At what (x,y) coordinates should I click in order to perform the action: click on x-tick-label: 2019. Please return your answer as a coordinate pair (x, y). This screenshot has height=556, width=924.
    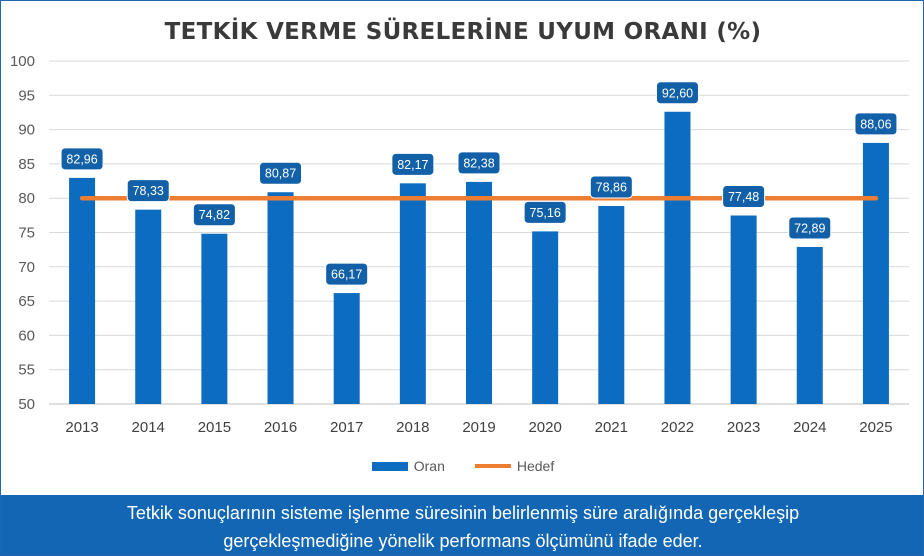
    Looking at the image, I should click on (478, 427).